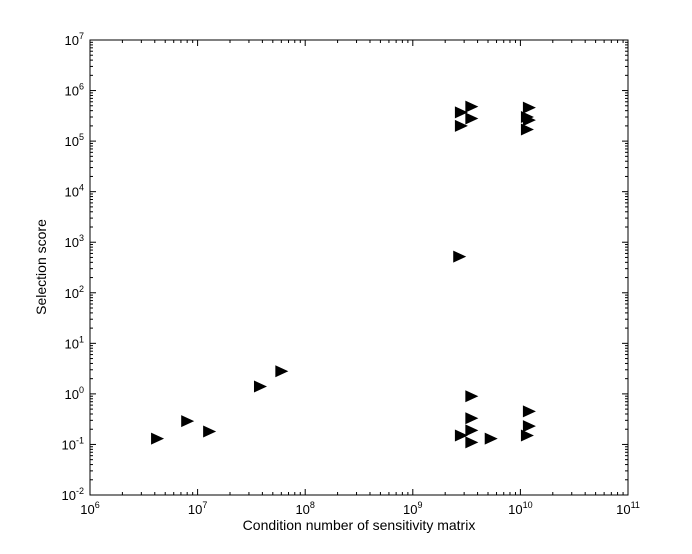 This screenshot has height=554, width=692. What do you see at coordinates (81, 137) in the screenshot?
I see `y-tick-exponent: 5` at bounding box center [81, 137].